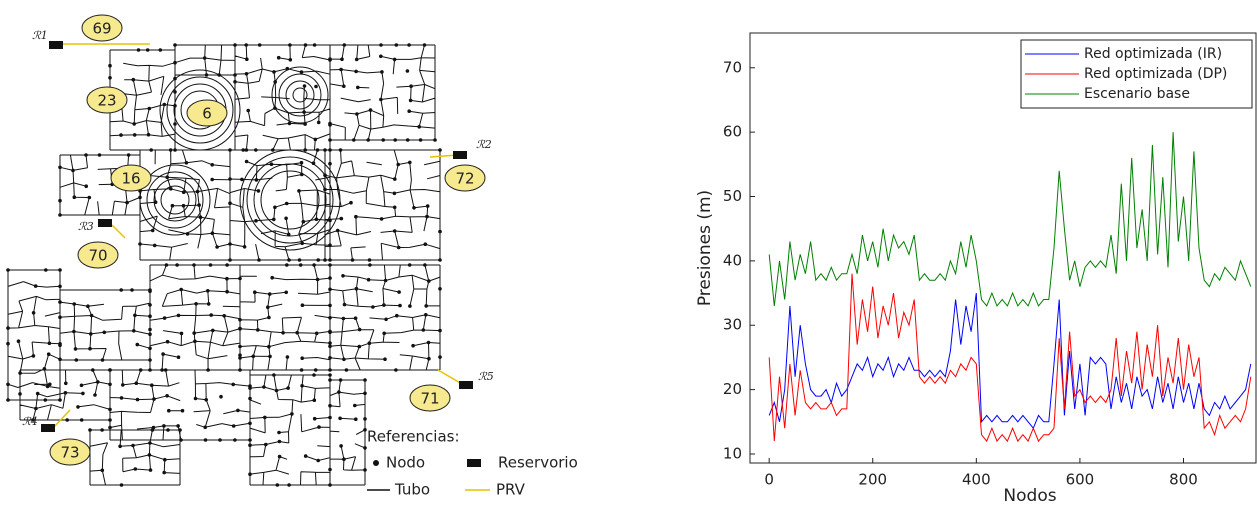 The image size is (1257, 506). What do you see at coordinates (48, 428) in the screenshot?
I see `reservoir-icon` at bounding box center [48, 428].